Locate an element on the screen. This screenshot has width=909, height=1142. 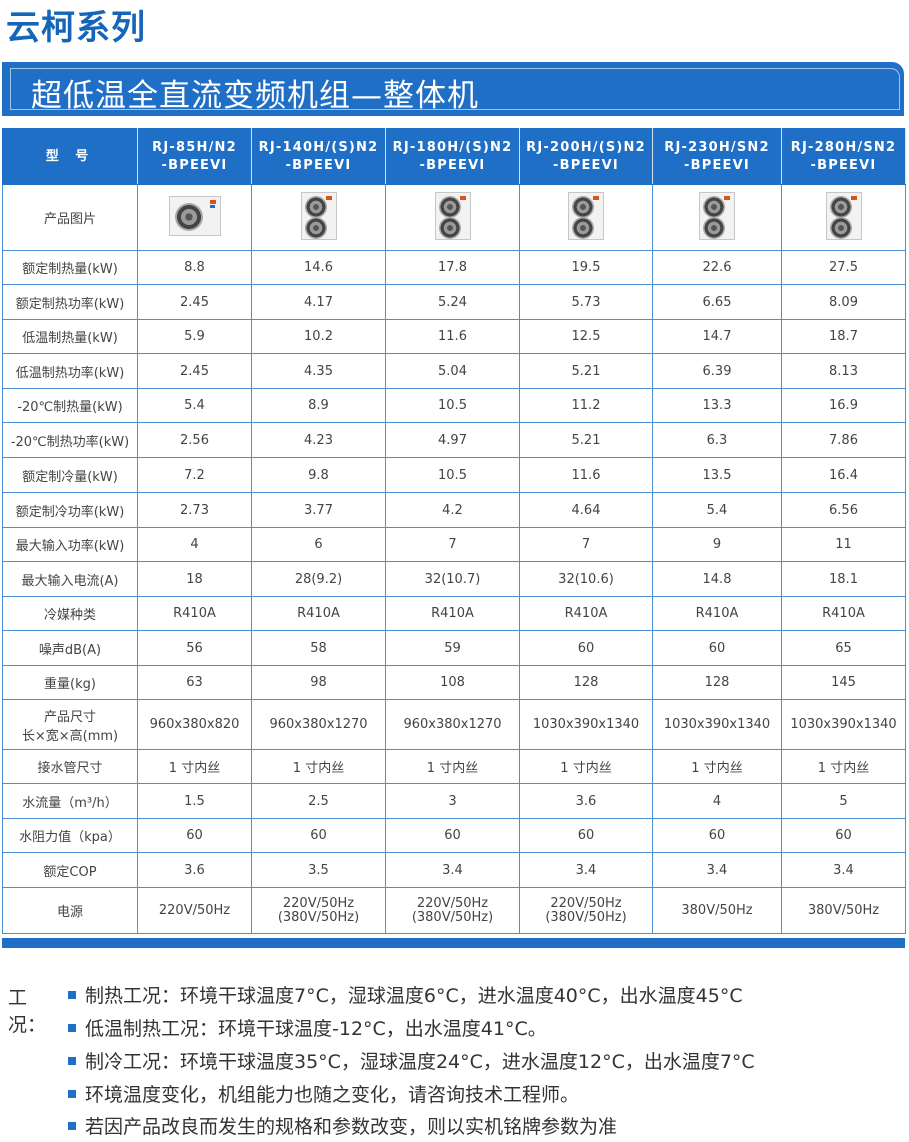
spec-value-cell: 220V/50Hz (380V/50Hz) is located at coordinates (318, 910).